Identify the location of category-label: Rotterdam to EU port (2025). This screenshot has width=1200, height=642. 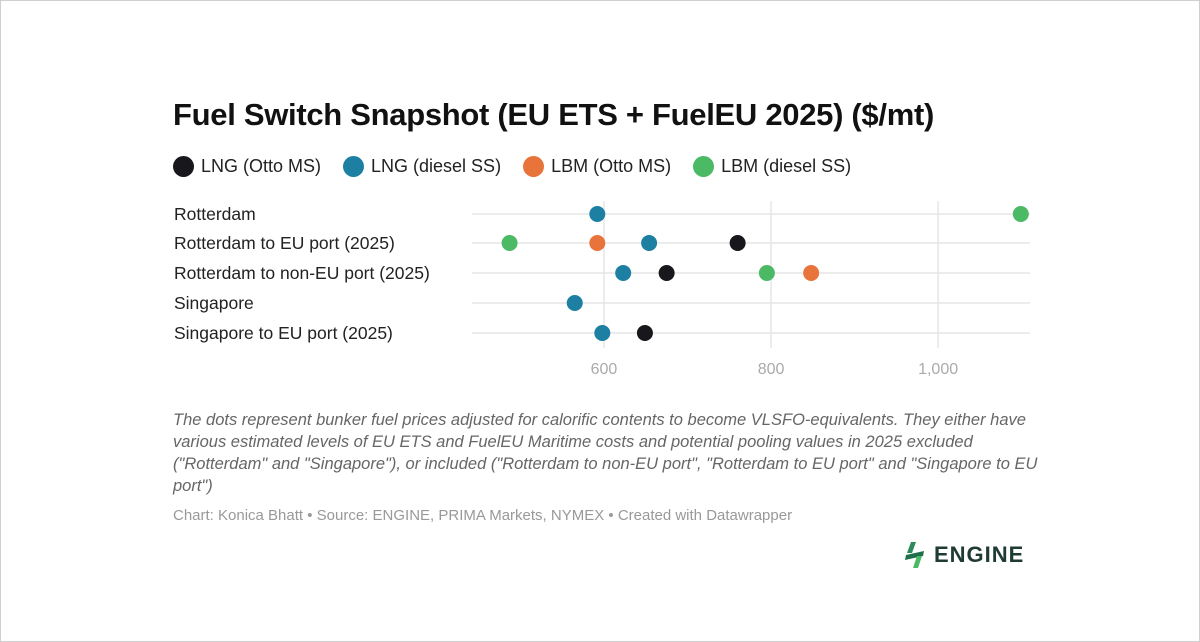
(284, 243).